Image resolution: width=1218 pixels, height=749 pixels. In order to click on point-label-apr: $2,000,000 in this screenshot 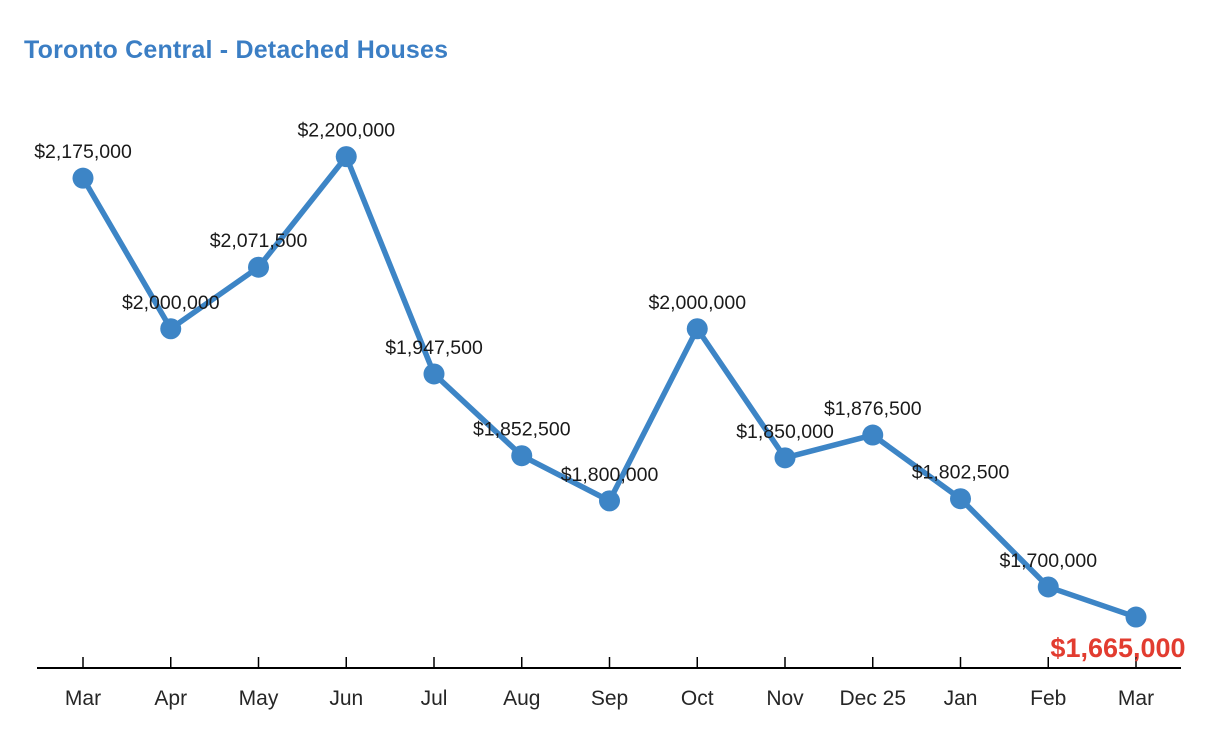, I will do `click(171, 303)`.